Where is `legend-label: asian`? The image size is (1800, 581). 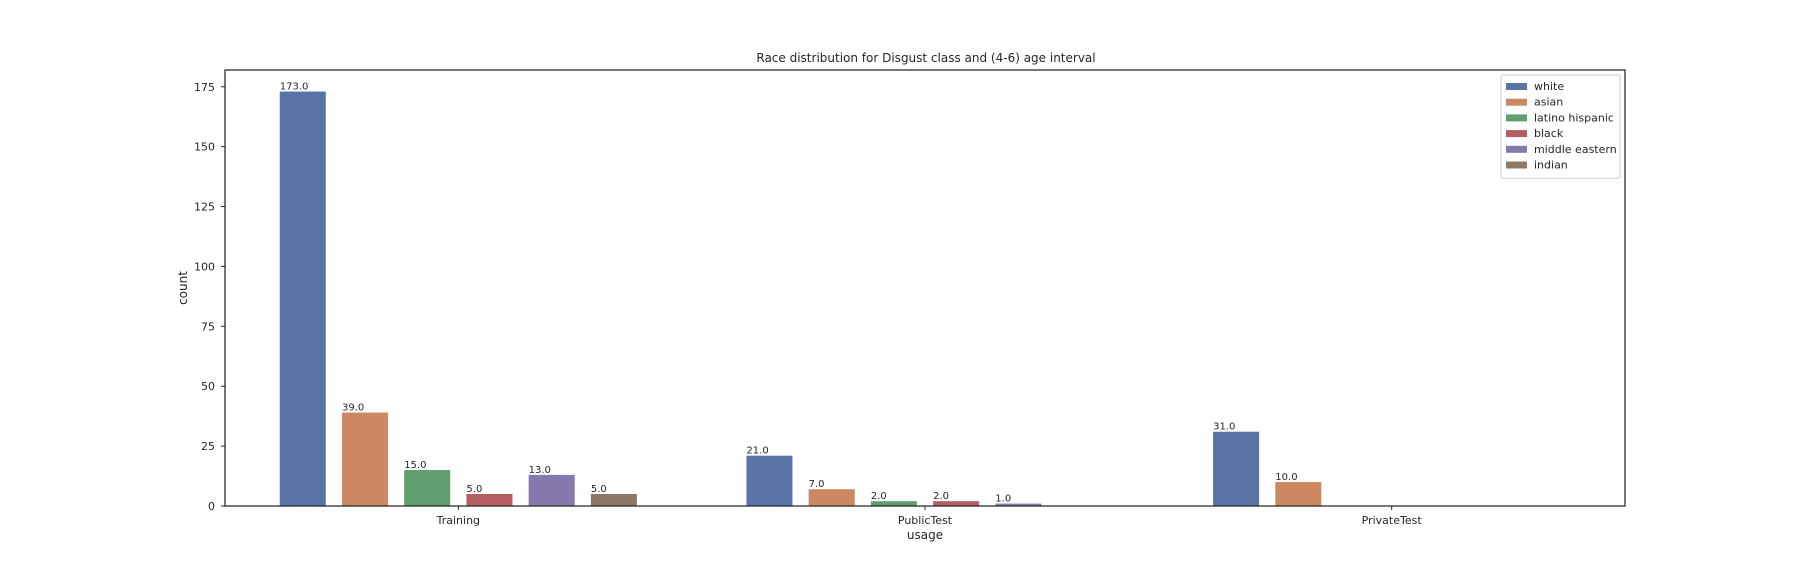 legend-label: asian is located at coordinates (1548, 102).